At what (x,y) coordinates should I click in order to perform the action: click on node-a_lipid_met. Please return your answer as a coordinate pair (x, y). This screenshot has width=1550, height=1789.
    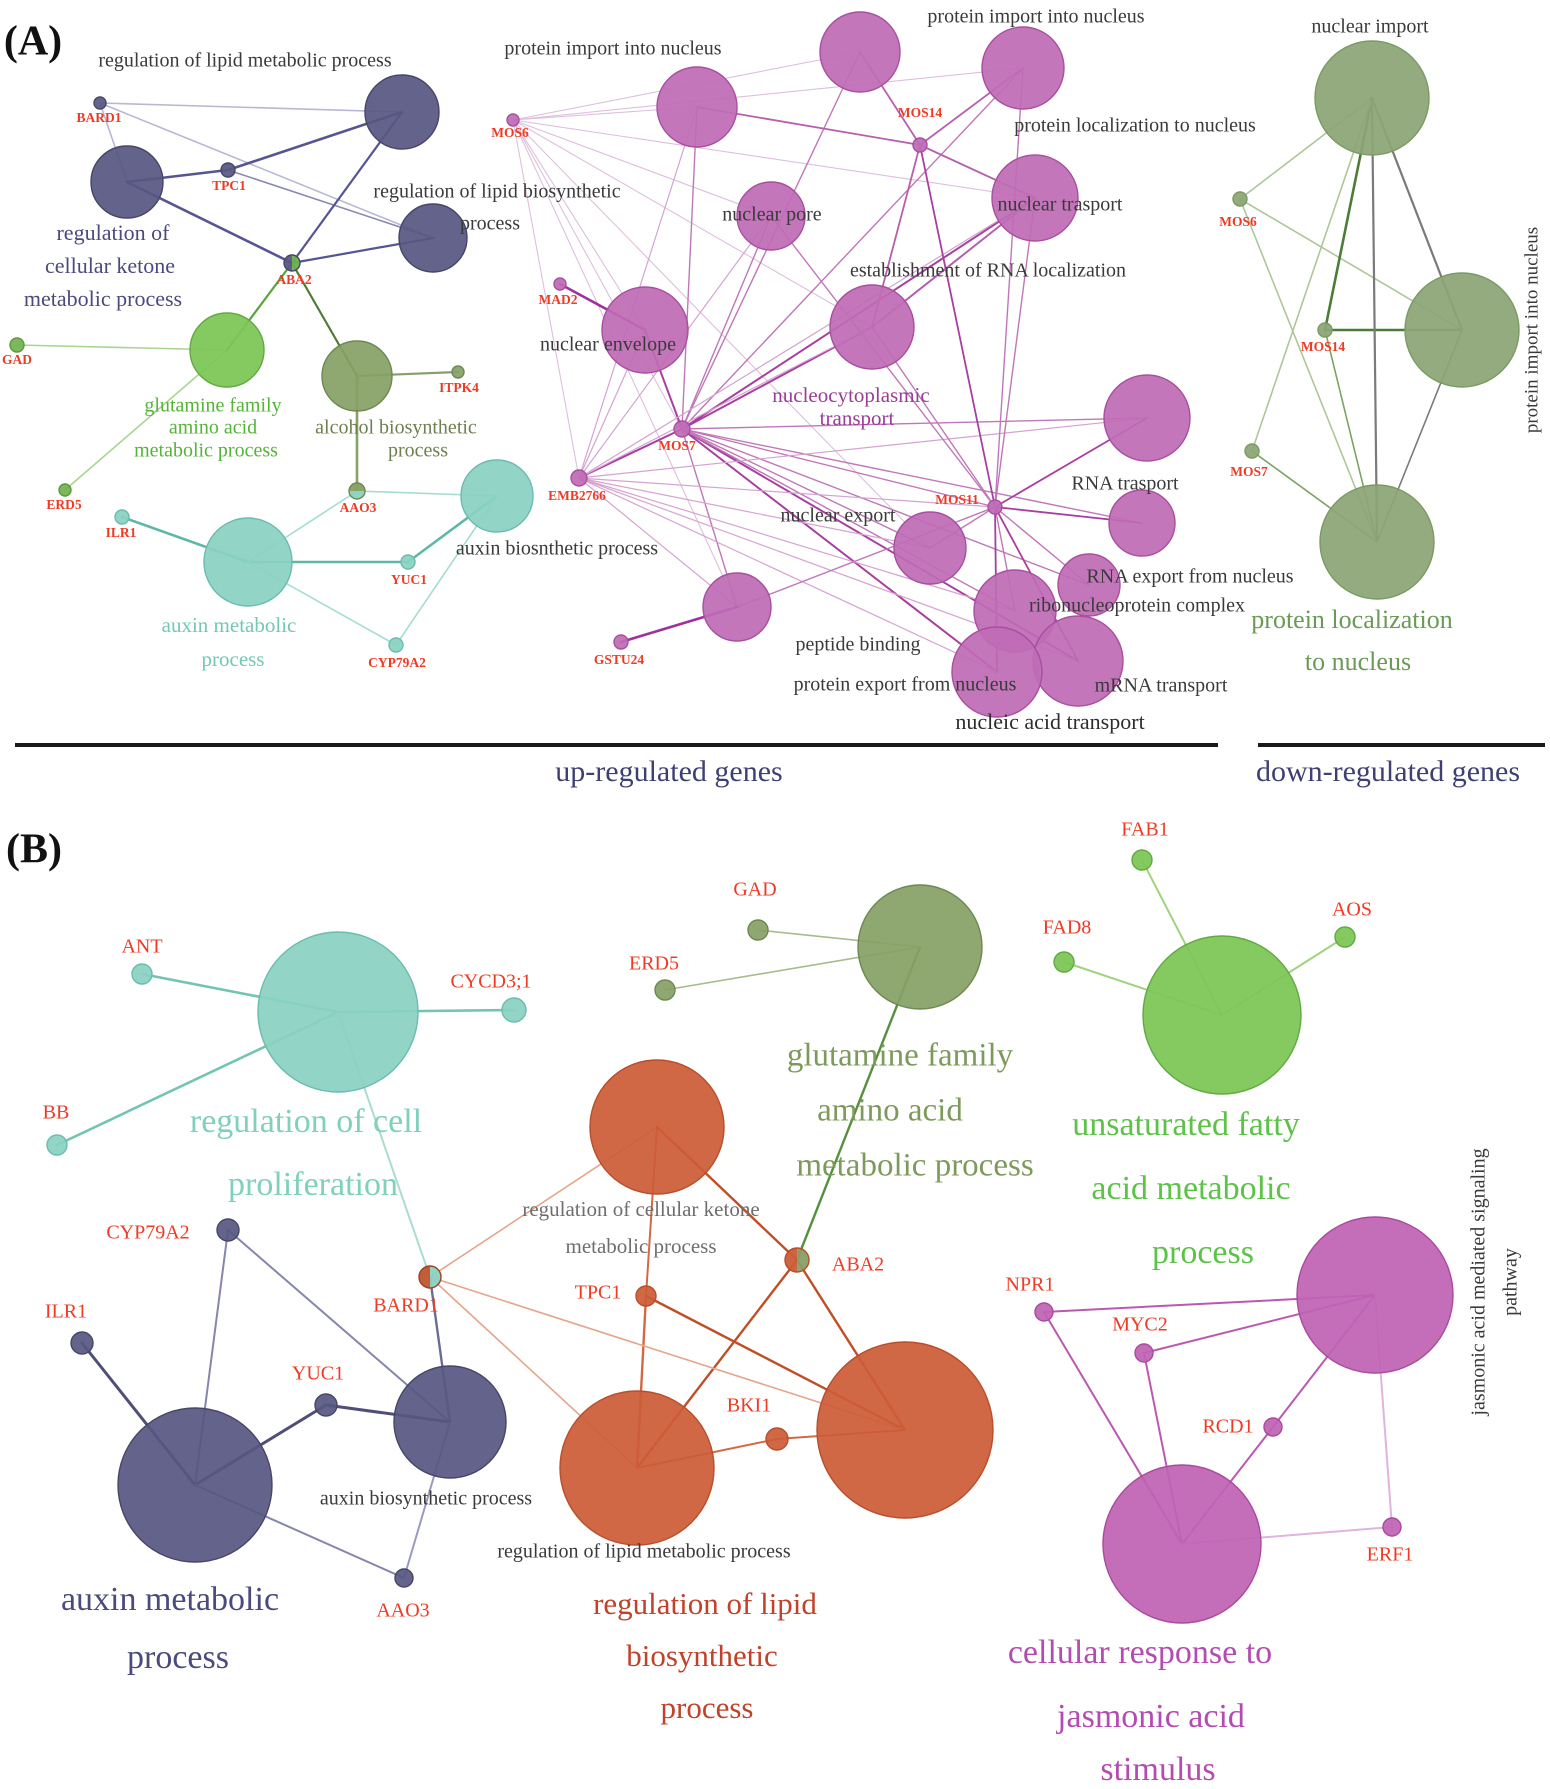
    Looking at the image, I should click on (402, 112).